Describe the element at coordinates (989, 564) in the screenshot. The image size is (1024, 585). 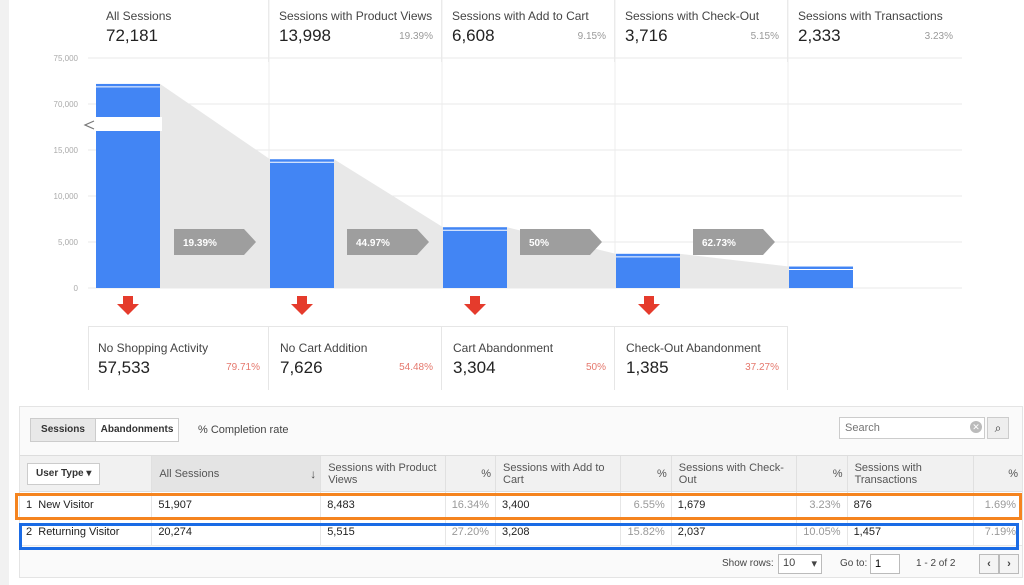
I see `prev-page-icon: ‹` at that location.